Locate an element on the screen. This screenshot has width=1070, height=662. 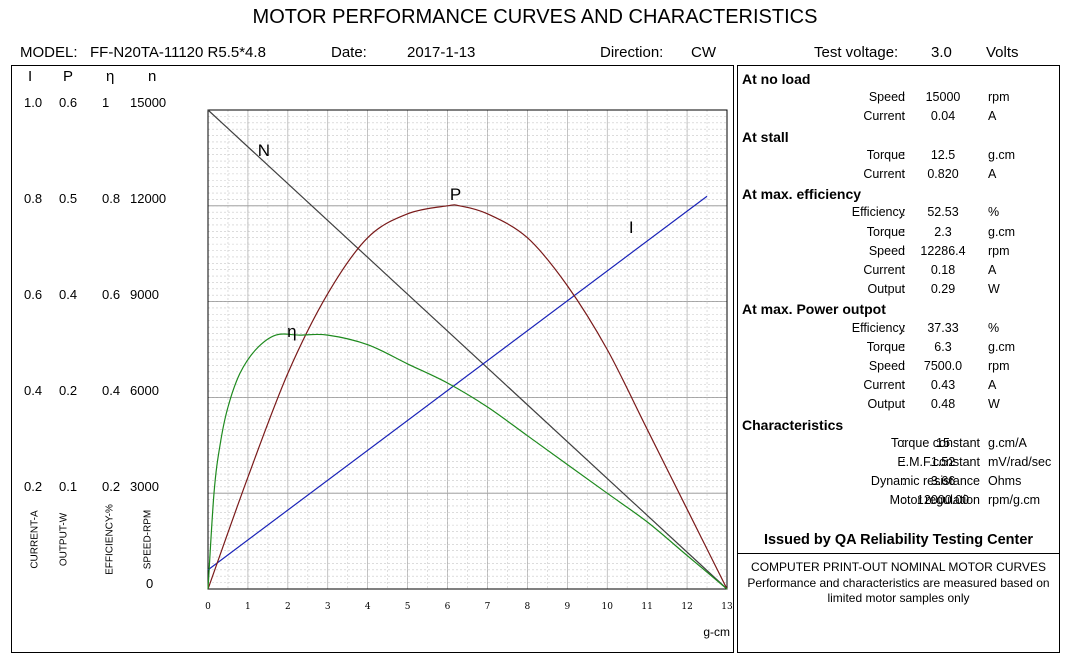
axis-tick-power: 0.5 is located at coordinates (68, 198).